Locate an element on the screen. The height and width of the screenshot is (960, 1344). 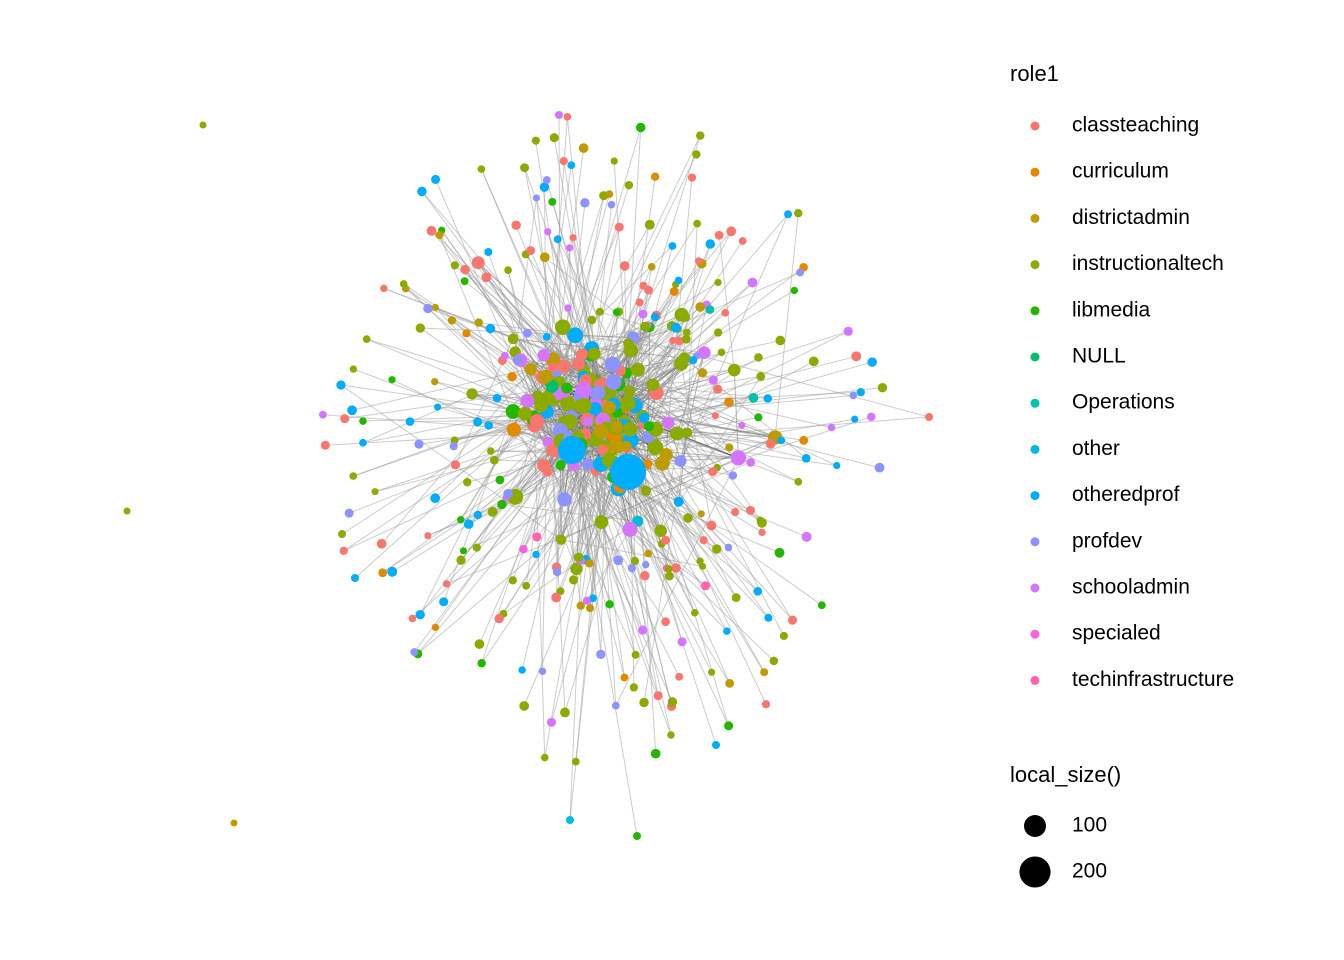
legend-label: profdev is located at coordinates (1107, 540).